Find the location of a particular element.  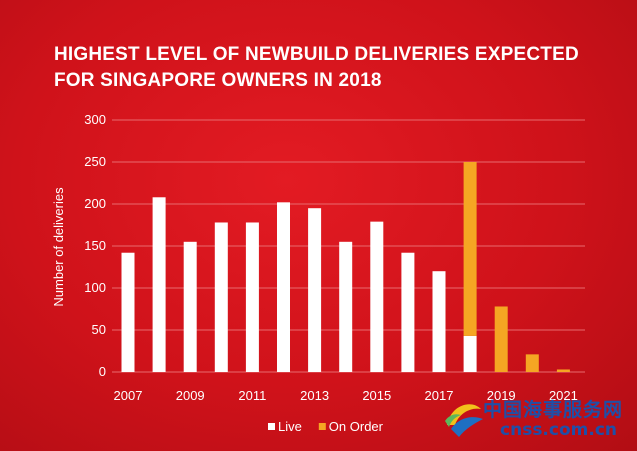

x-tick-label: 2015 is located at coordinates (376, 395).